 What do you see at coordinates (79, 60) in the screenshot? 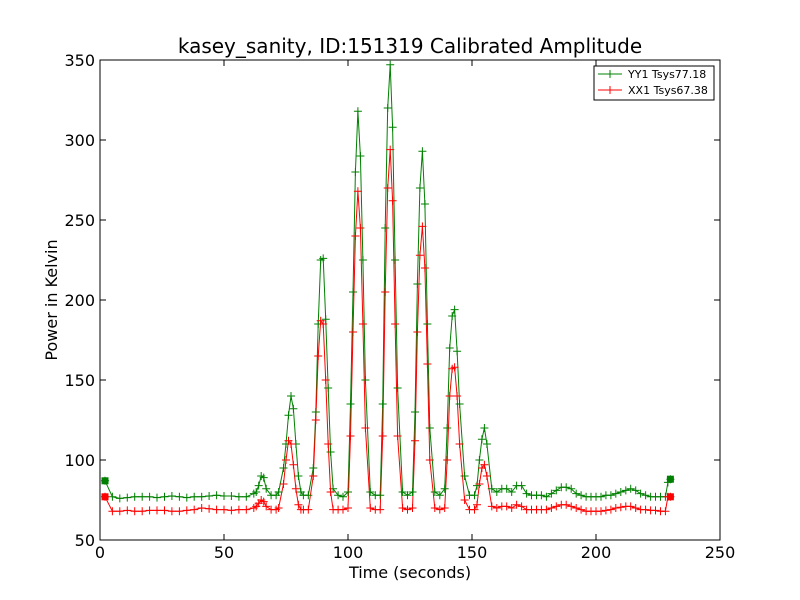
I see `y-tick-label: 350` at bounding box center [79, 60].